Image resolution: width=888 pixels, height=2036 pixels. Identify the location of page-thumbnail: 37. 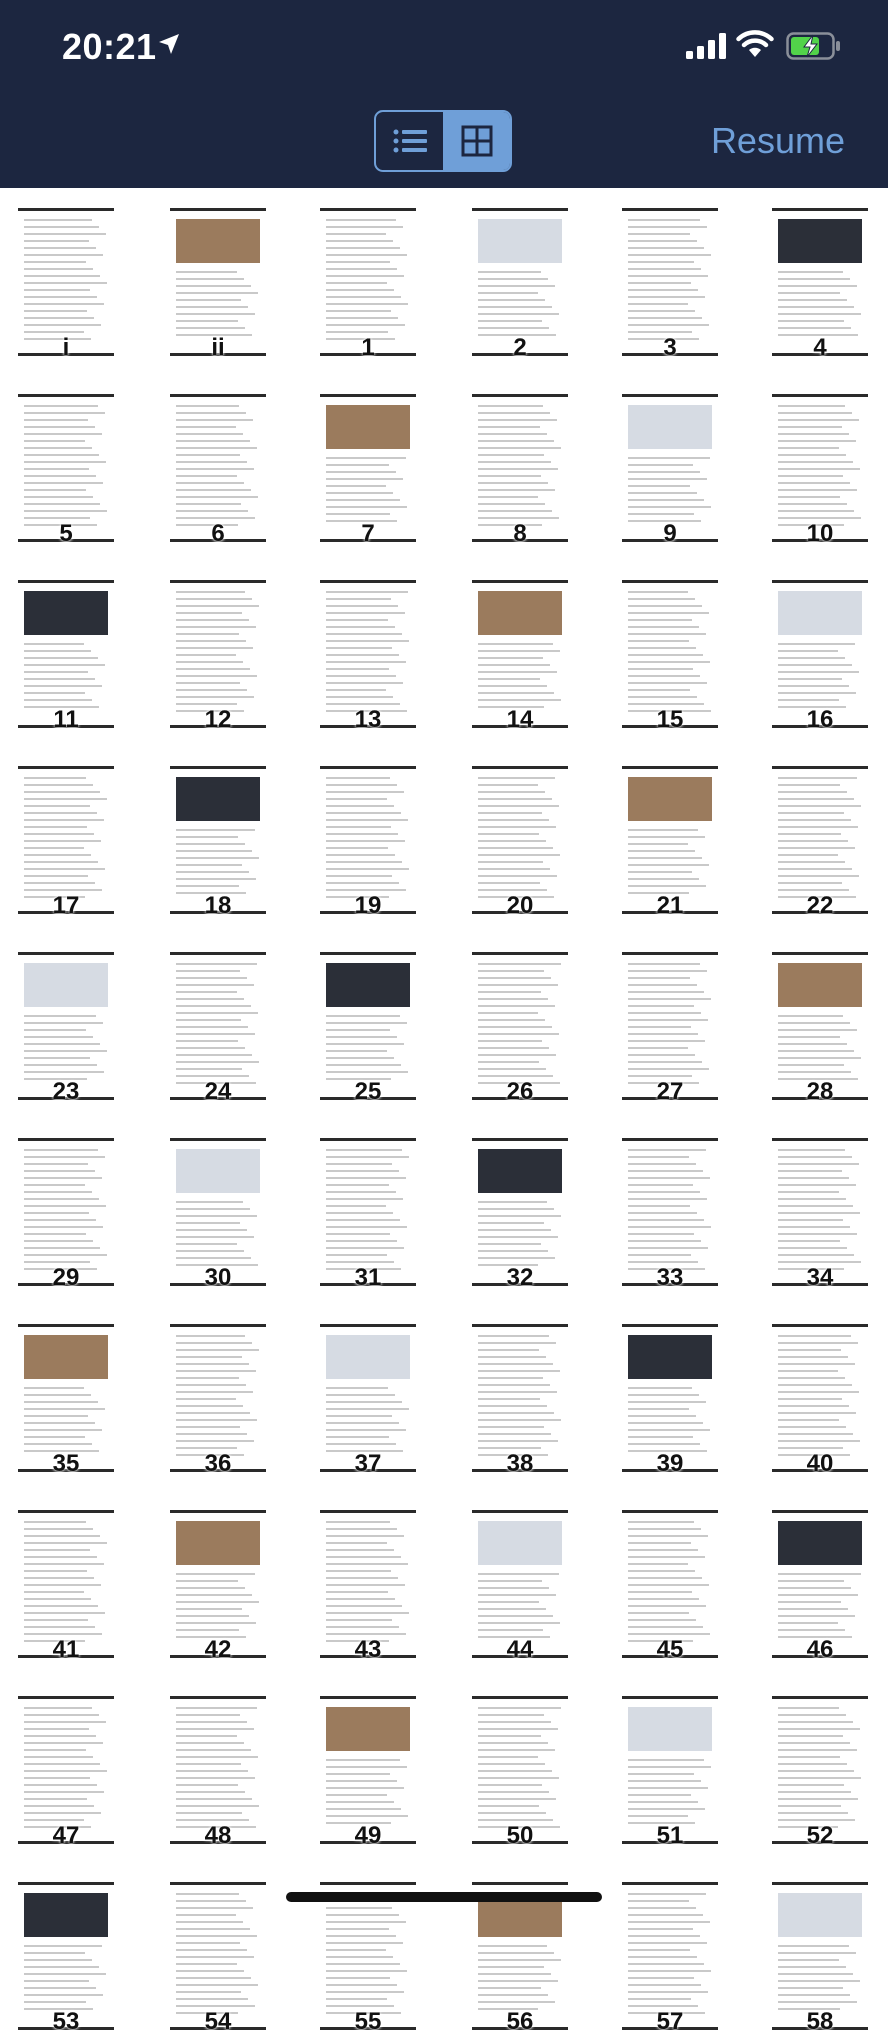
(368, 1390).